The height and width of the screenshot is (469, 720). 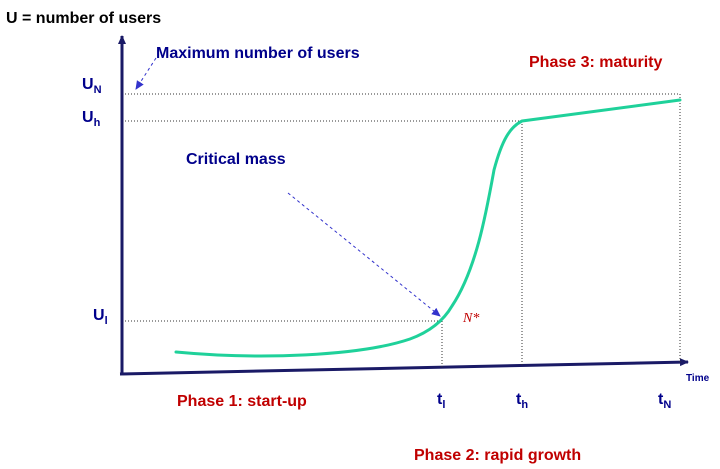 What do you see at coordinates (404, 367) in the screenshot?
I see `x-axis` at bounding box center [404, 367].